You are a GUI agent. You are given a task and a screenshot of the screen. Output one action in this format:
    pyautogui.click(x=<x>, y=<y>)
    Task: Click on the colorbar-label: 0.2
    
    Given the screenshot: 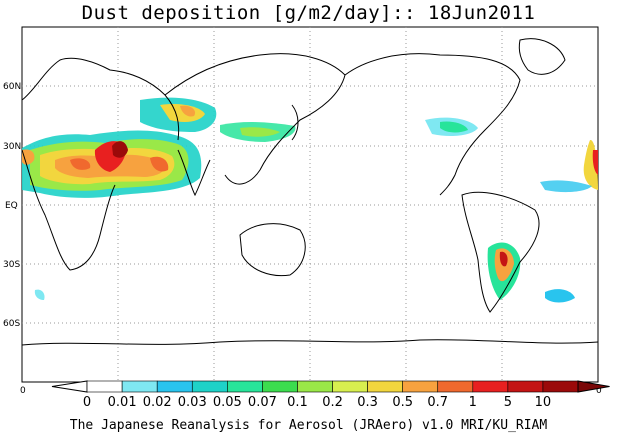 What is the action you would take?
    pyautogui.click(x=332, y=402)
    